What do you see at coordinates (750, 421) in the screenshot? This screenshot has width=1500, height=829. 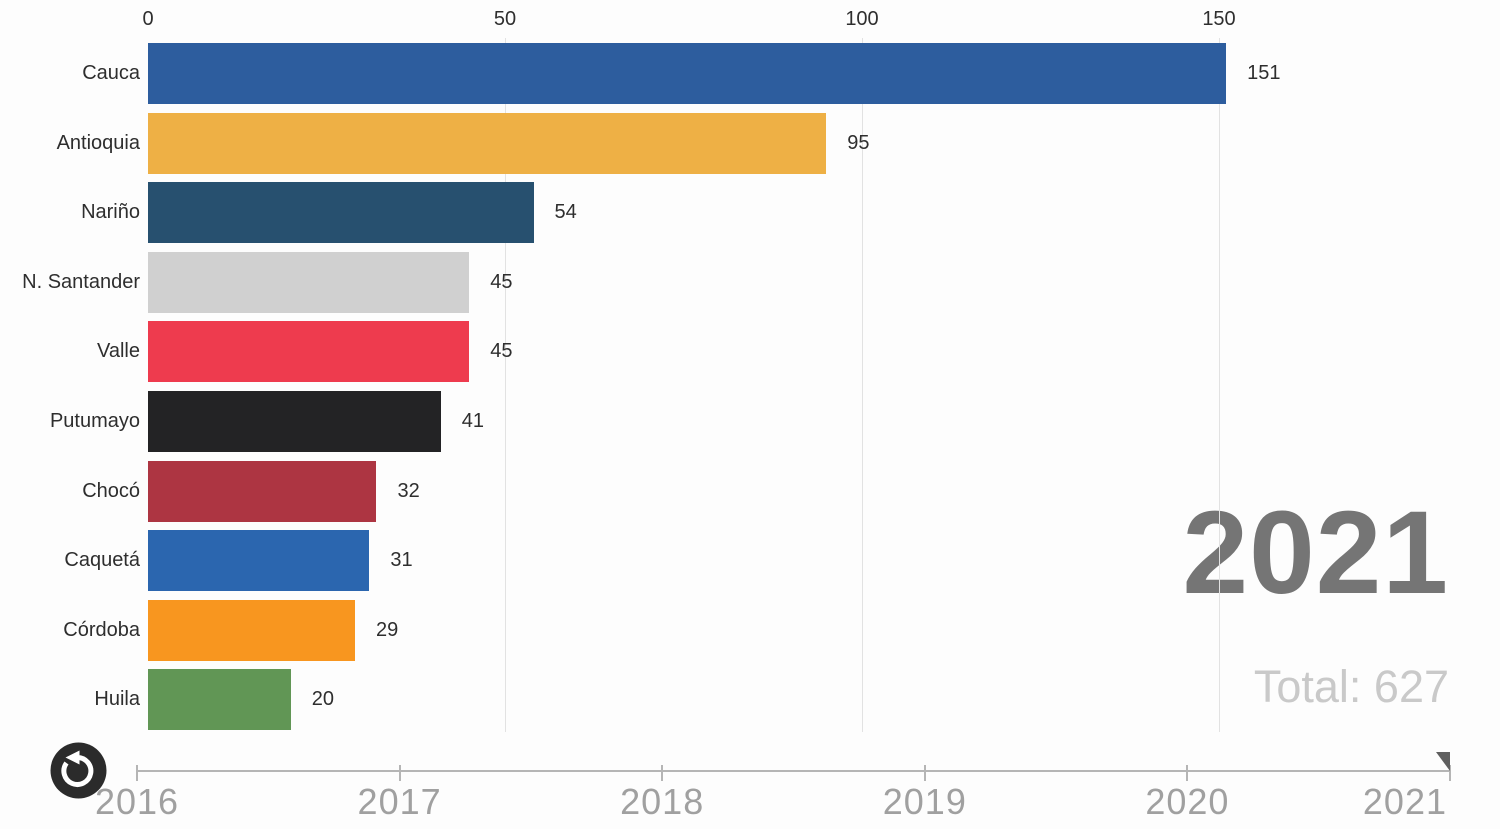 I see `bar-row: Putumayo 41` at bounding box center [750, 421].